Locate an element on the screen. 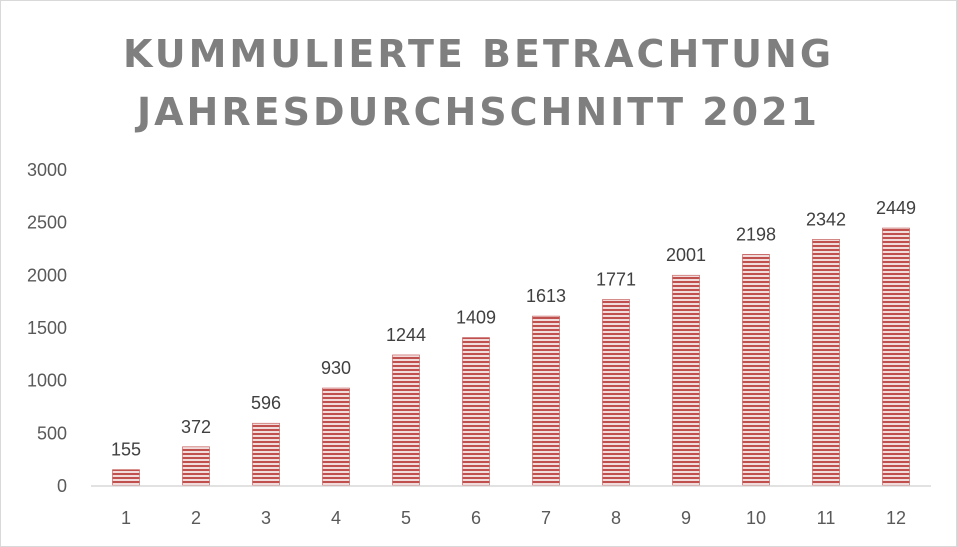  y-axis-ticks: 0 500 1000 1500 2000 2500 3000 is located at coordinates (47, 328).